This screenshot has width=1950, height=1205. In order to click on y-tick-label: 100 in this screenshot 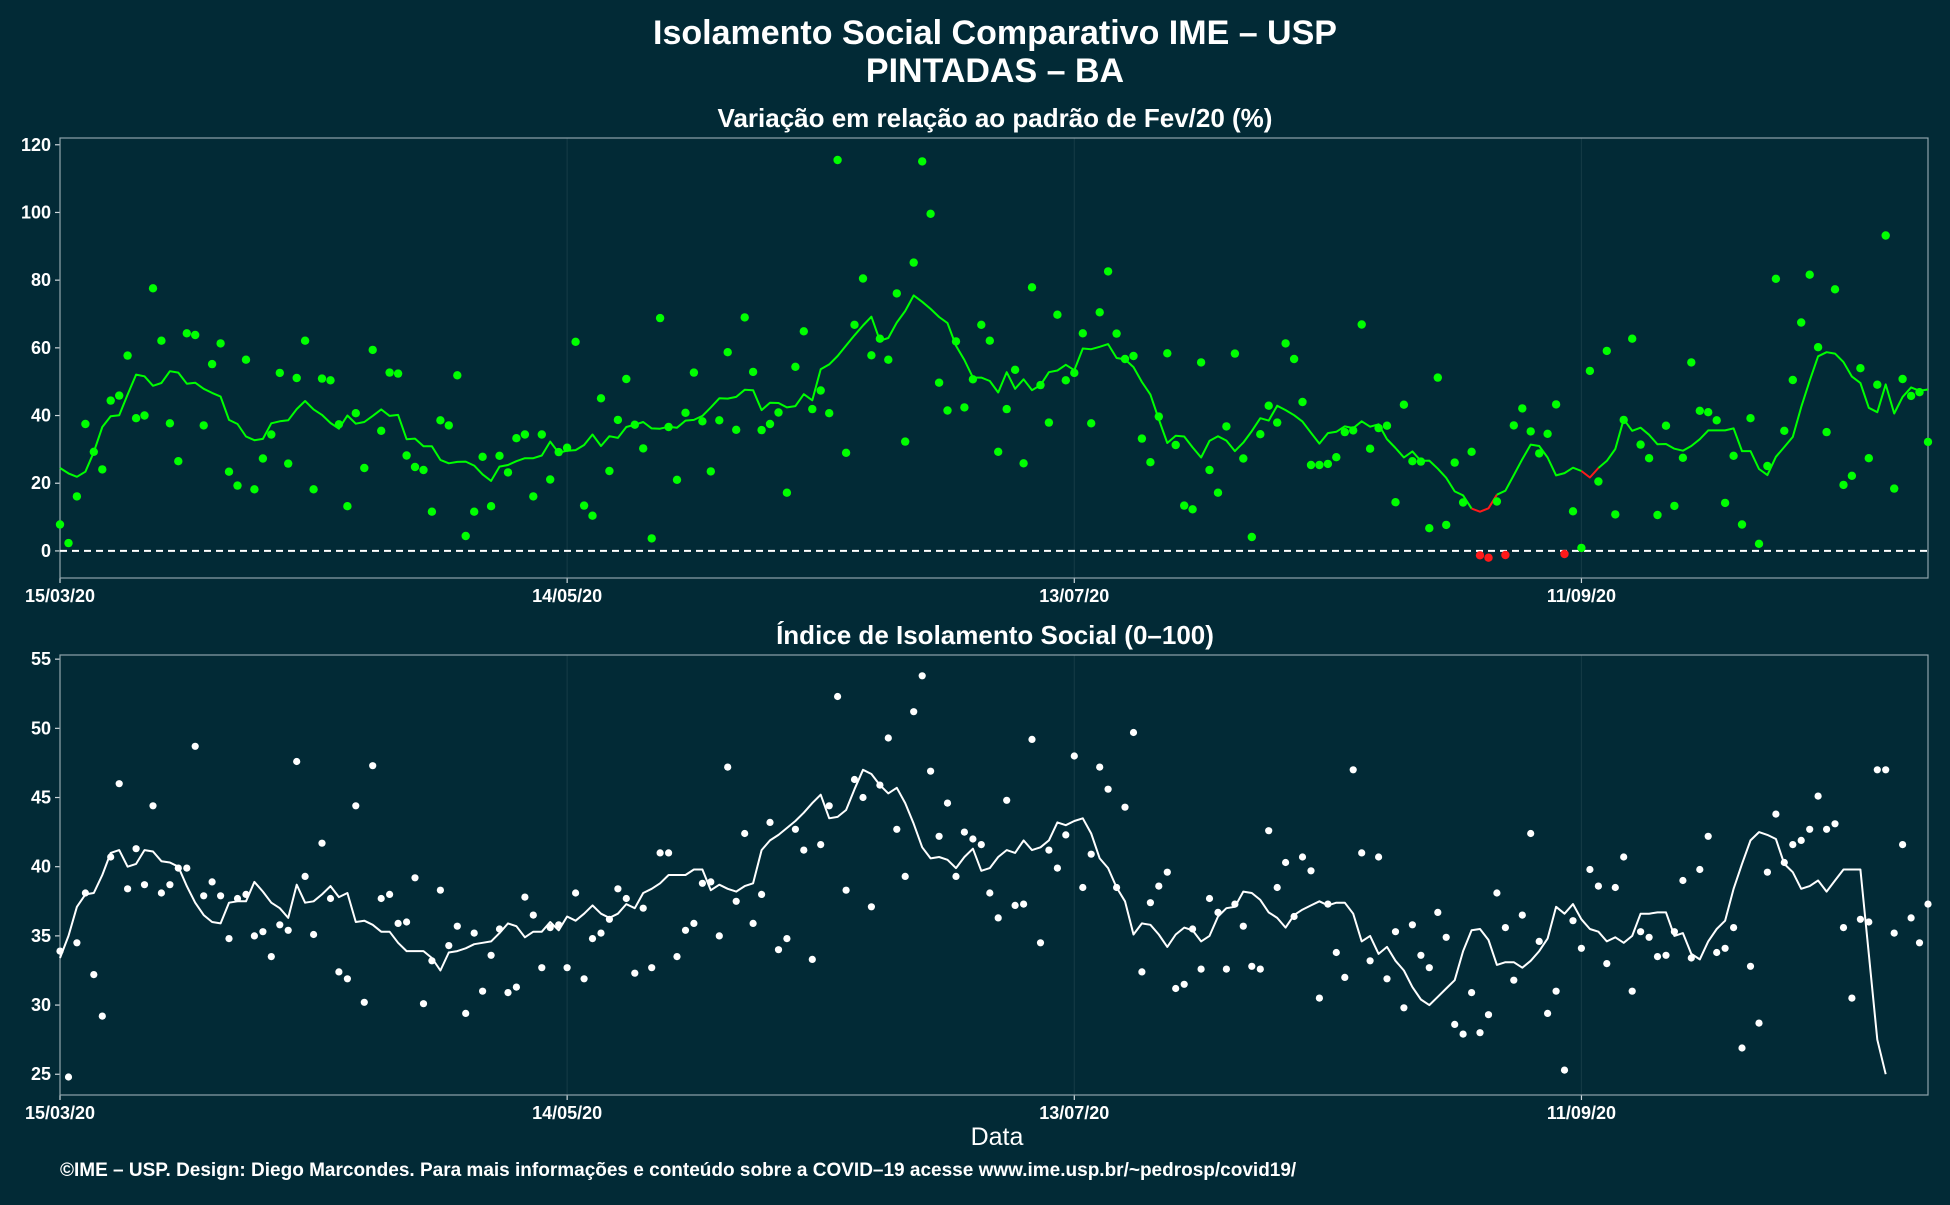, I will do `click(36, 212)`.